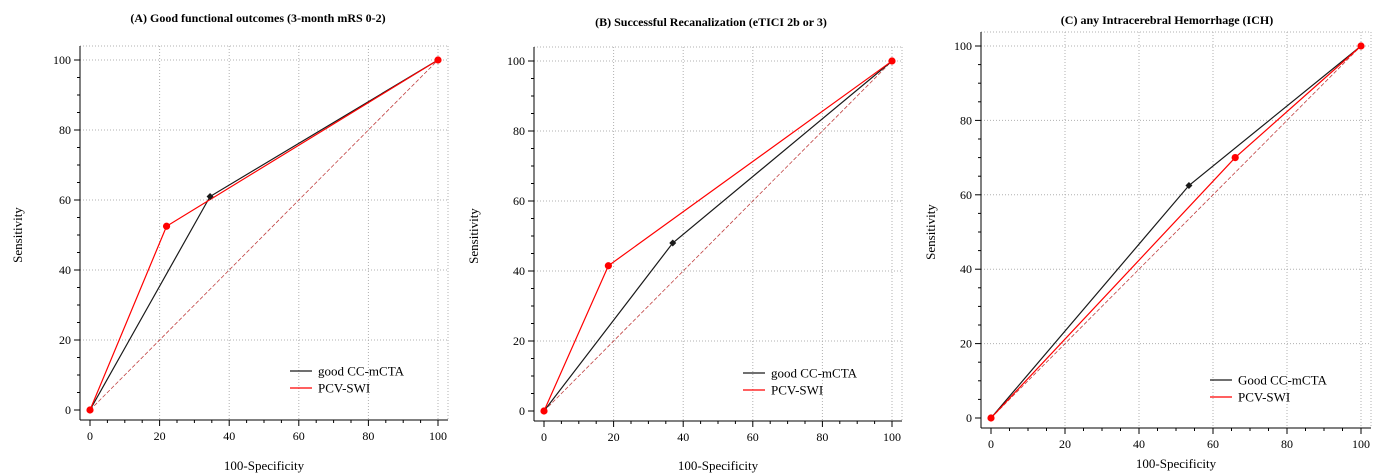 Image resolution: width=1385 pixels, height=475 pixels. What do you see at coordinates (1189, 185) in the screenshot?
I see `chart-c-series-1-point` at bounding box center [1189, 185].